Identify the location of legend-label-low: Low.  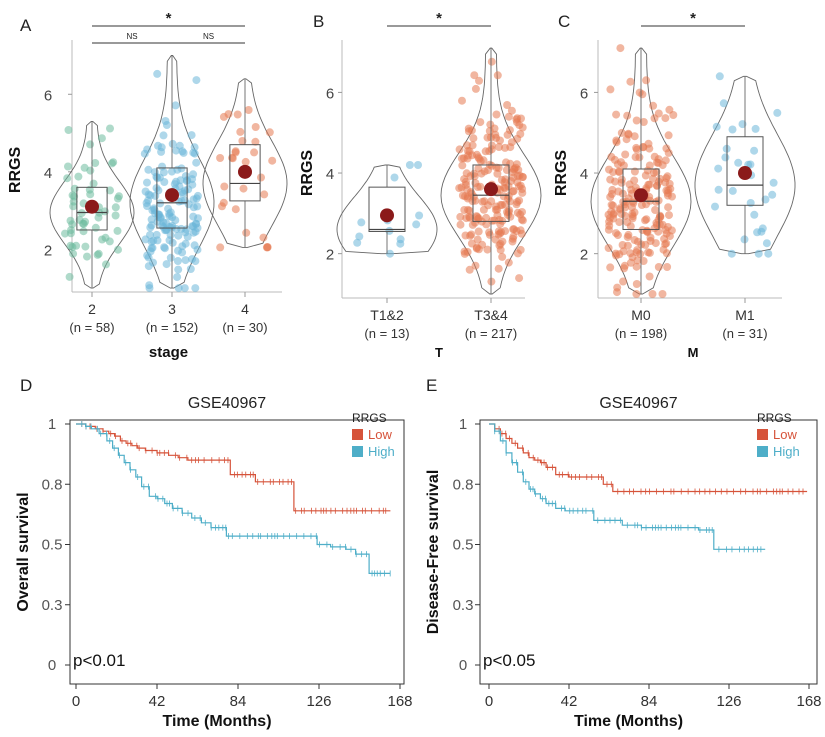
(785, 434).